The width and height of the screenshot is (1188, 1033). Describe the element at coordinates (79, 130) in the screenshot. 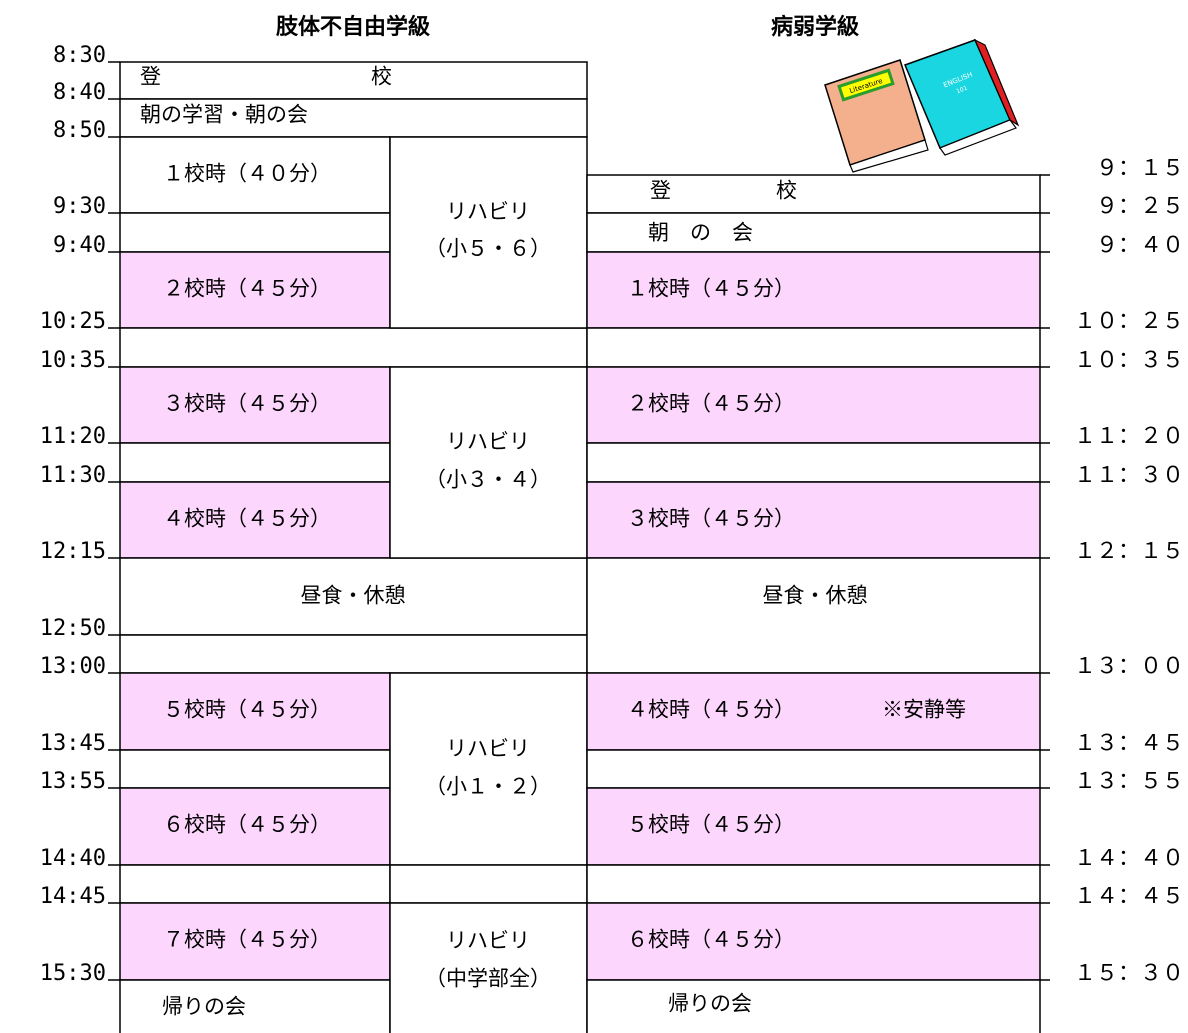

I see `time-label: 8:50` at that location.